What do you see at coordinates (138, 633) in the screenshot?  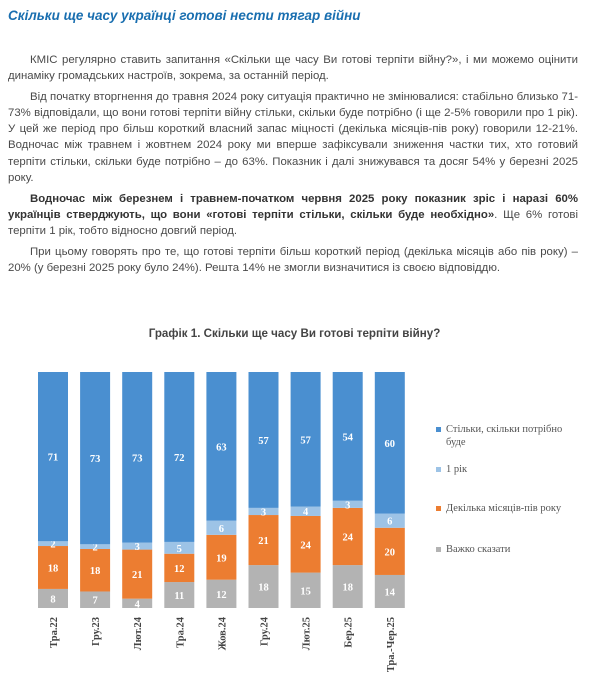 I see `x-tick-label: Лют.24` at bounding box center [138, 633].